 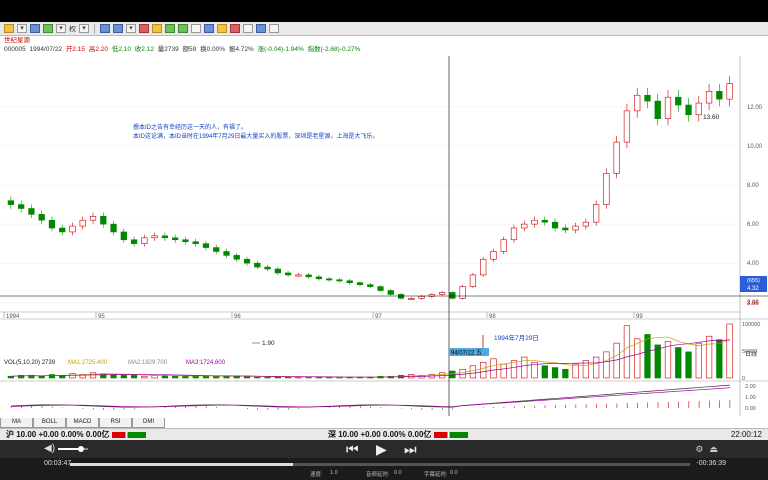 I want to click on macd-tick-label: 2.00, so click(x=750, y=387).